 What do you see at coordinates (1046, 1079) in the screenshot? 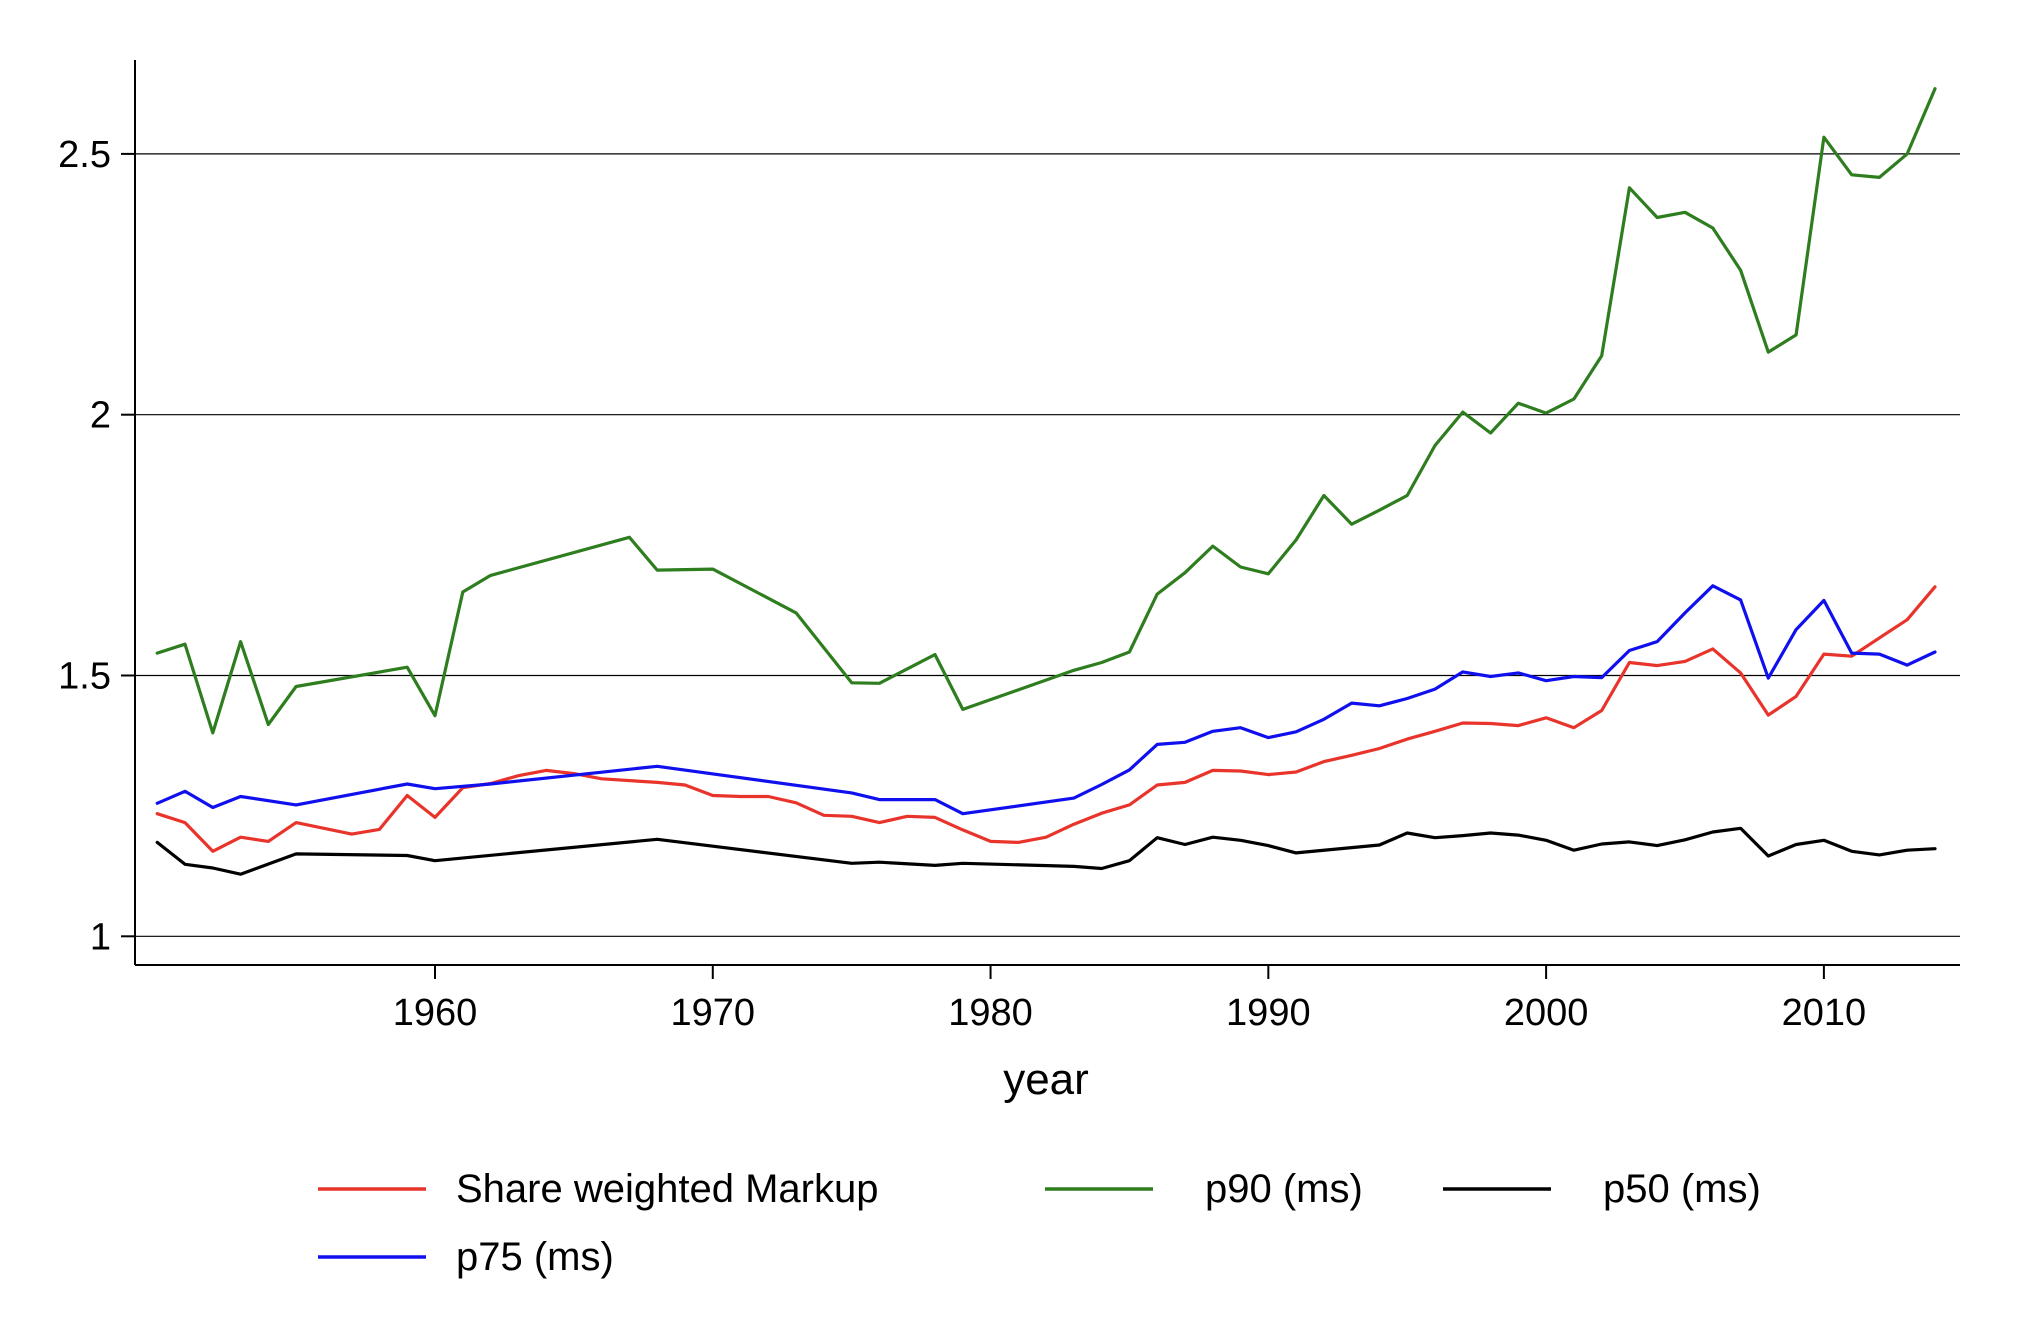
I see `x-axis-title: year` at bounding box center [1046, 1079].